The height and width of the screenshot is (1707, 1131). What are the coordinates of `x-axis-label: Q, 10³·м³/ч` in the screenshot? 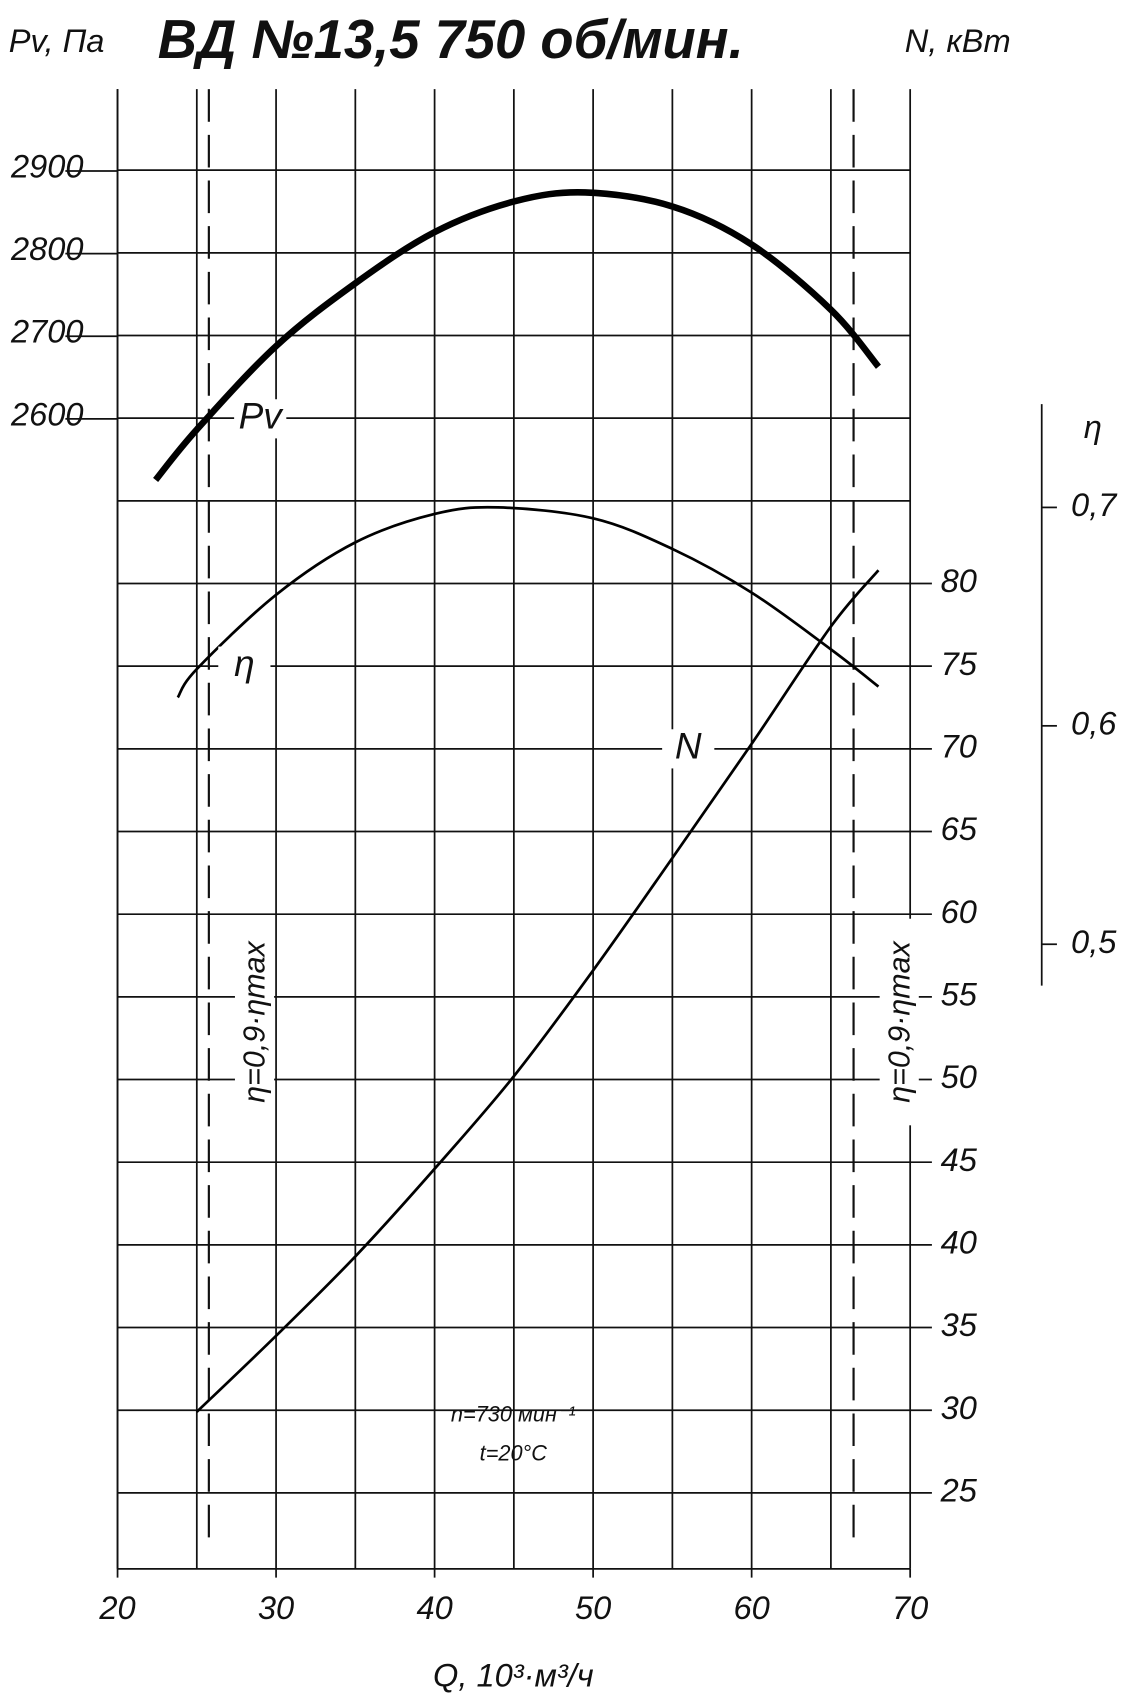 It's located at (513, 1674).